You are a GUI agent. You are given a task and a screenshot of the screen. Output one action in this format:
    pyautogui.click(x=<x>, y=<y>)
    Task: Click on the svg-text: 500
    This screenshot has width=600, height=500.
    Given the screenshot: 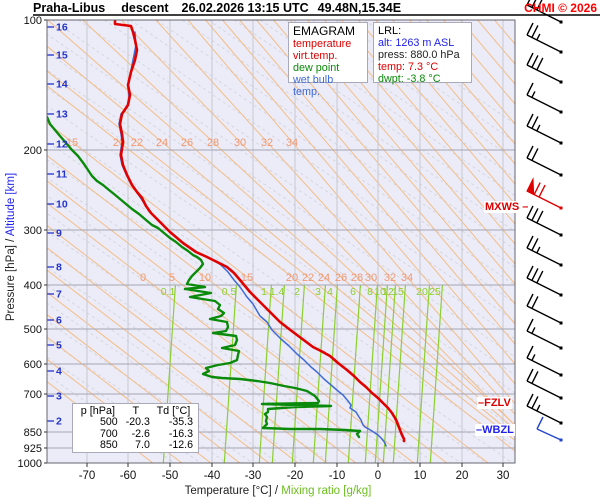 What is the action you would take?
    pyautogui.click(x=33, y=330)
    